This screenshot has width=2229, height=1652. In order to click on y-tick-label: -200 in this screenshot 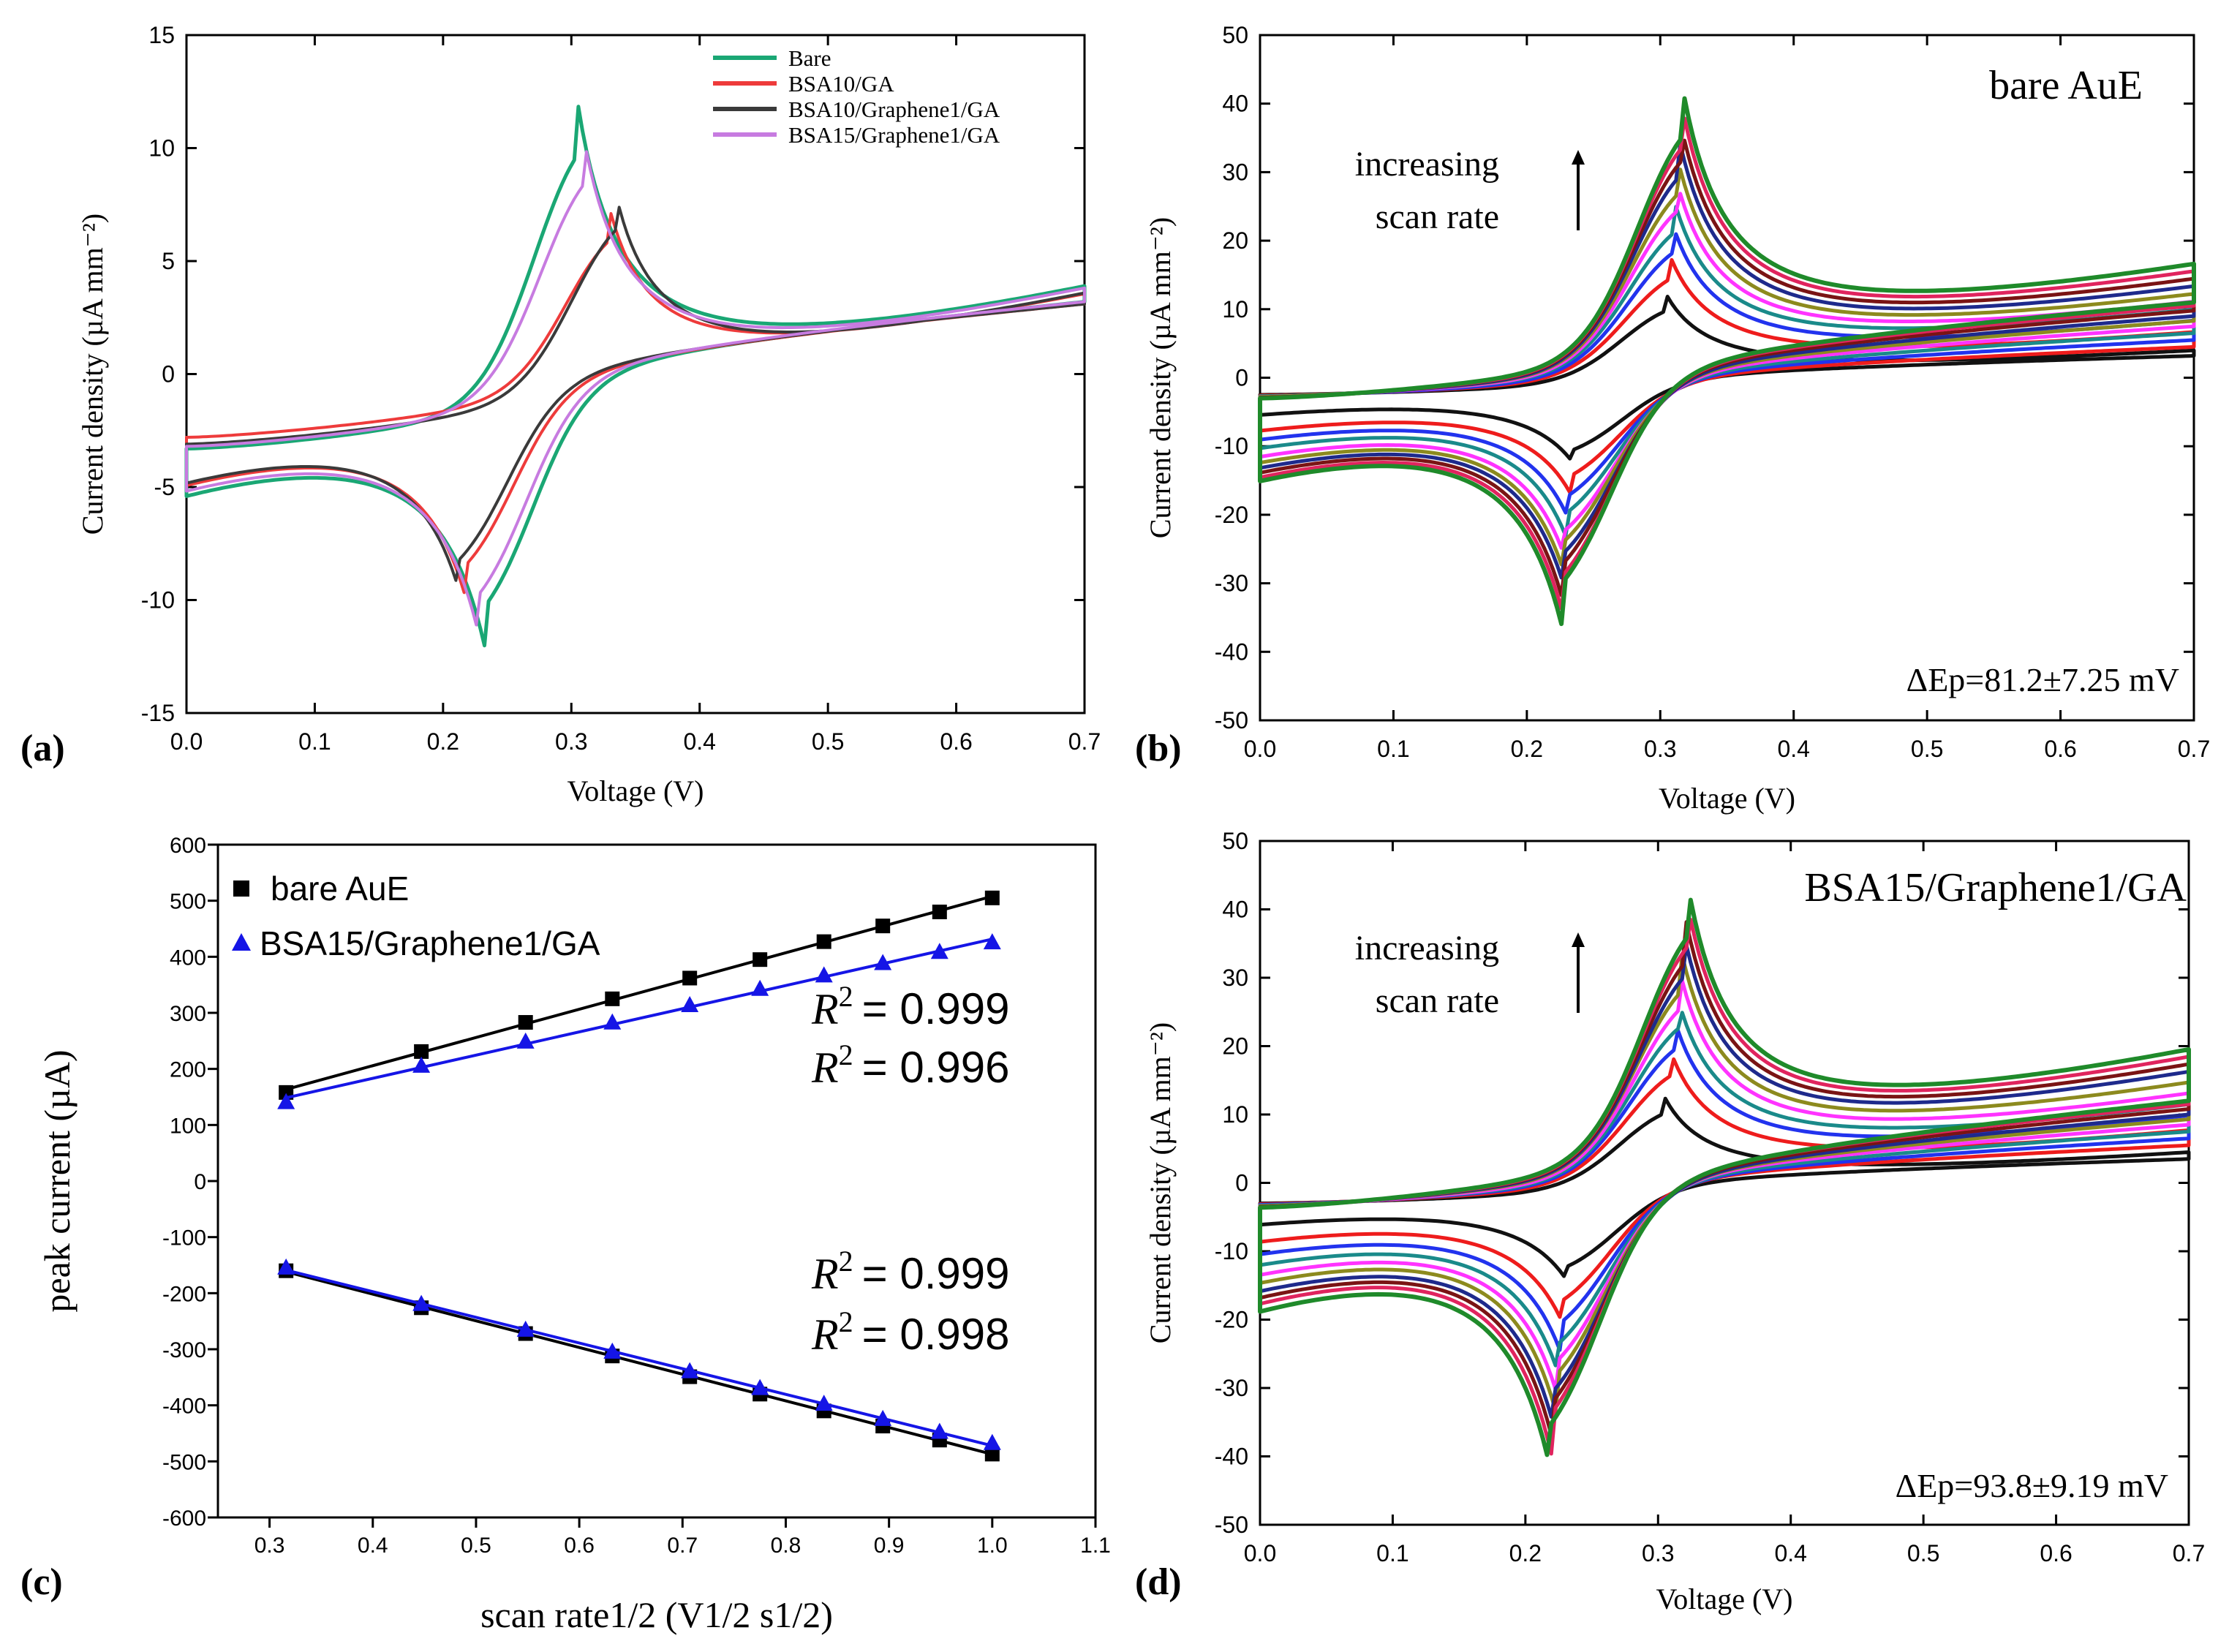, I will do `click(184, 1294)`.